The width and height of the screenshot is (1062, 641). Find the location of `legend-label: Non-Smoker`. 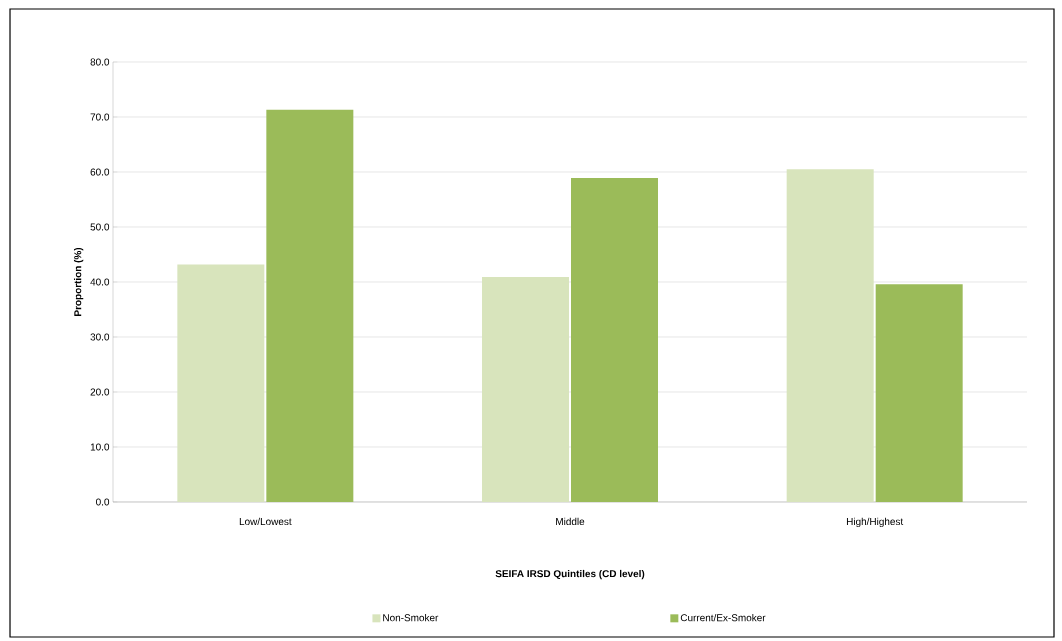

legend-label: Non-Smoker is located at coordinates (411, 617).